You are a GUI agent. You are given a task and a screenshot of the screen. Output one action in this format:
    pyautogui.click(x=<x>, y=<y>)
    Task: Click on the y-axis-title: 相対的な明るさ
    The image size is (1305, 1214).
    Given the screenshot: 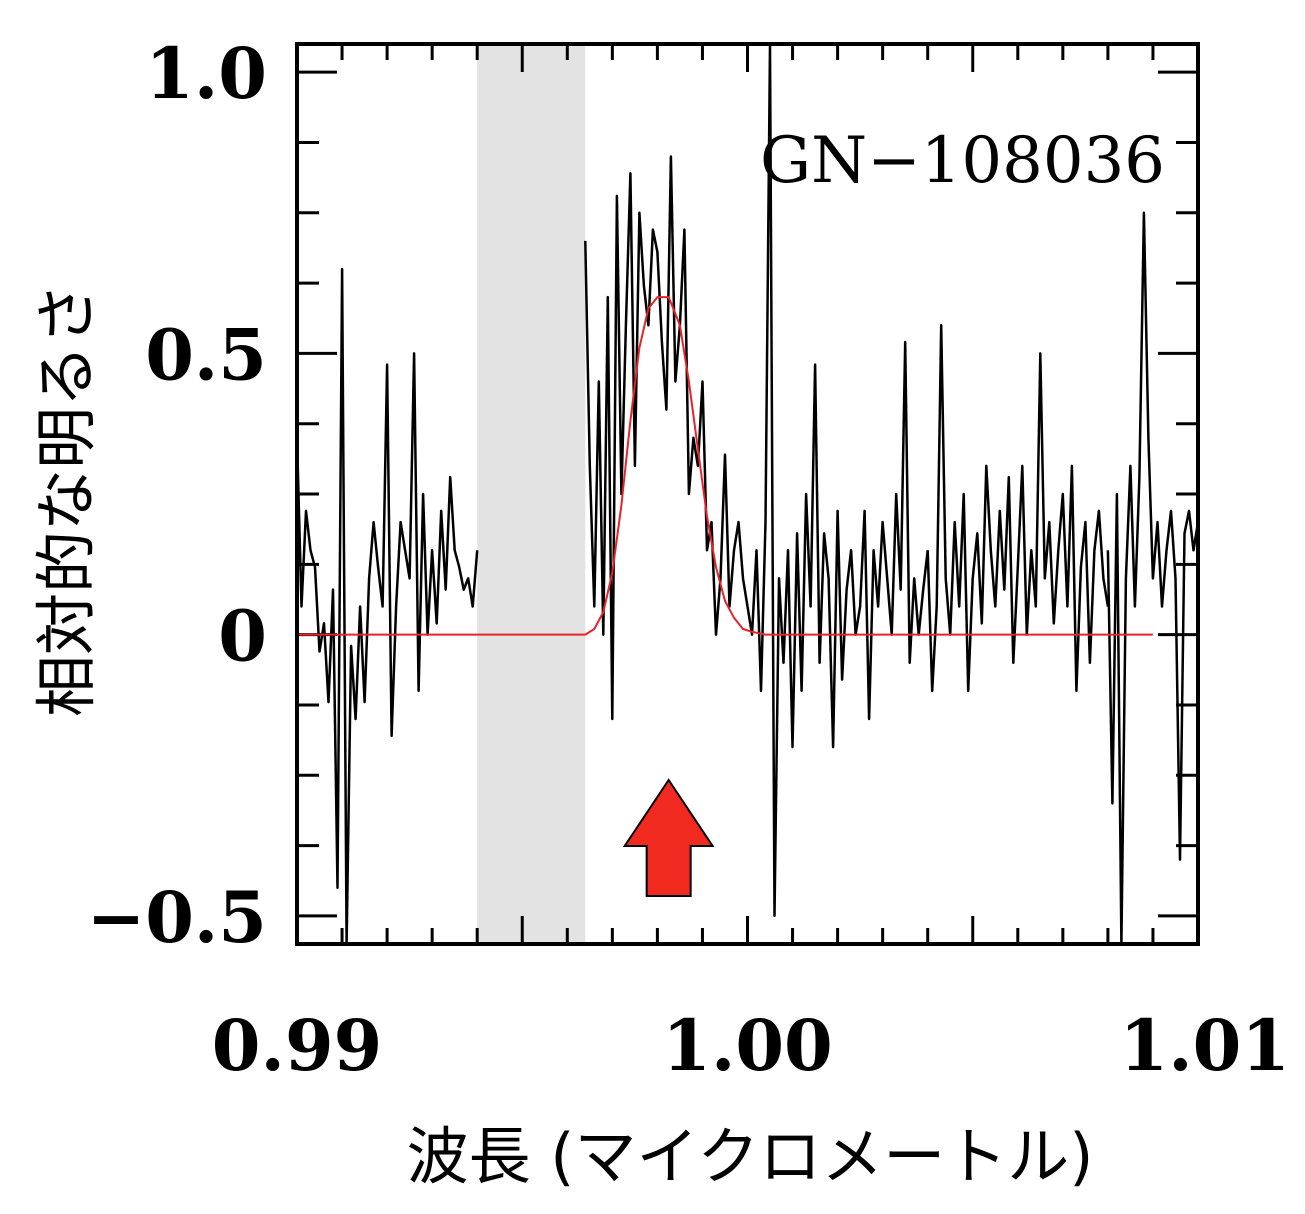 What is the action you would take?
    pyautogui.click(x=66, y=500)
    